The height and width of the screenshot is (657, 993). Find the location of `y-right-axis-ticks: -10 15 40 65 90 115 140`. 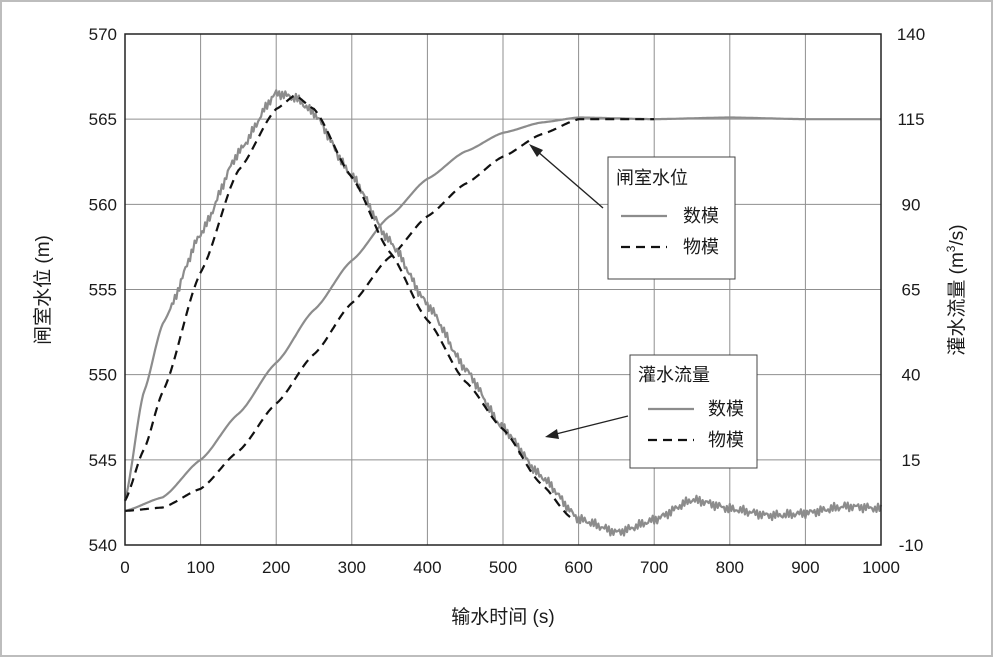

y-right-axis-ticks: -10 15 40 65 90 115 140 is located at coordinates (911, 290).